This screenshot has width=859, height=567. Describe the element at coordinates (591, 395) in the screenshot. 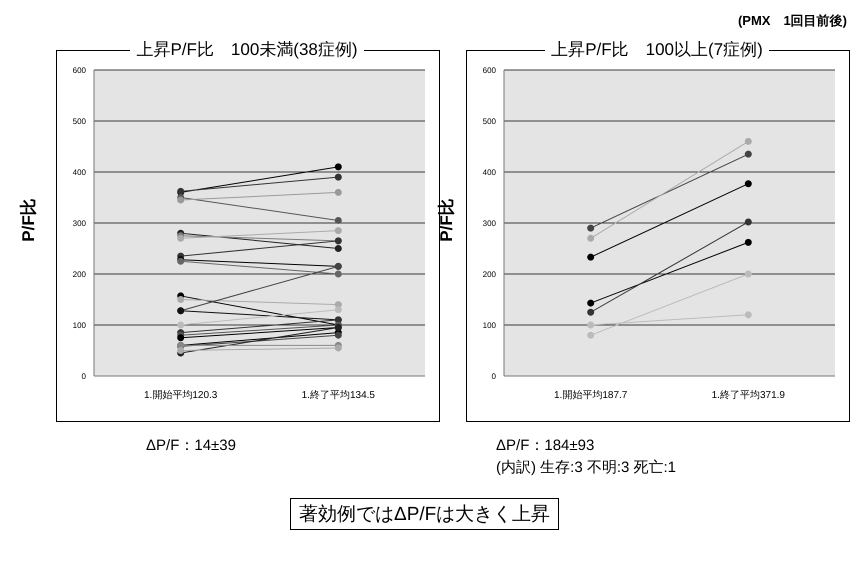

I see `x-tick-label: 1.開始平均187.7` at that location.